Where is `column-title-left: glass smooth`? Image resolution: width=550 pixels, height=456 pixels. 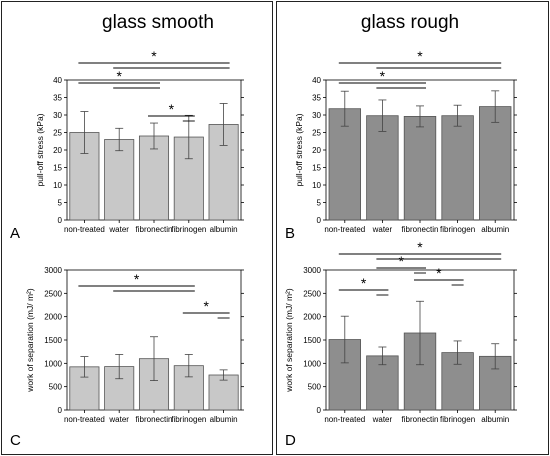 column-title-left: glass smooth is located at coordinates (158, 22).